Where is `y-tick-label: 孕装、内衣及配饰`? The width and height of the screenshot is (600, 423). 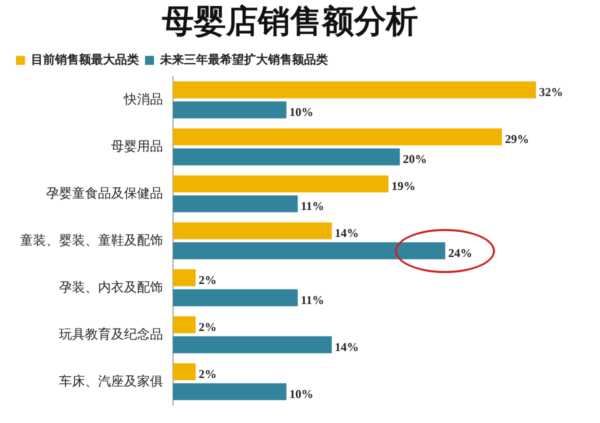
y-tick-label: 孕装、内衣及配饰 is located at coordinates (111, 286).